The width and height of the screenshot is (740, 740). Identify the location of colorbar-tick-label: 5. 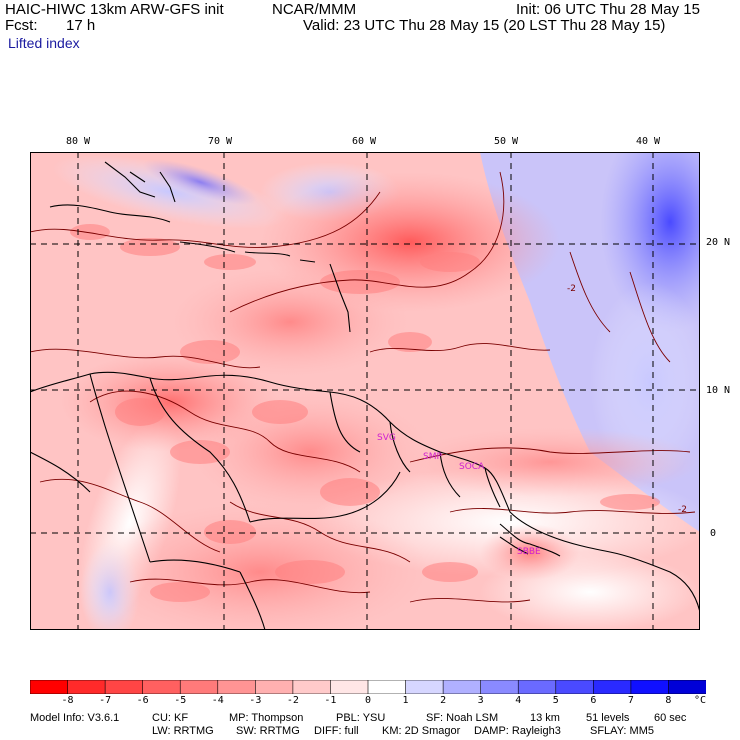
(555, 700).